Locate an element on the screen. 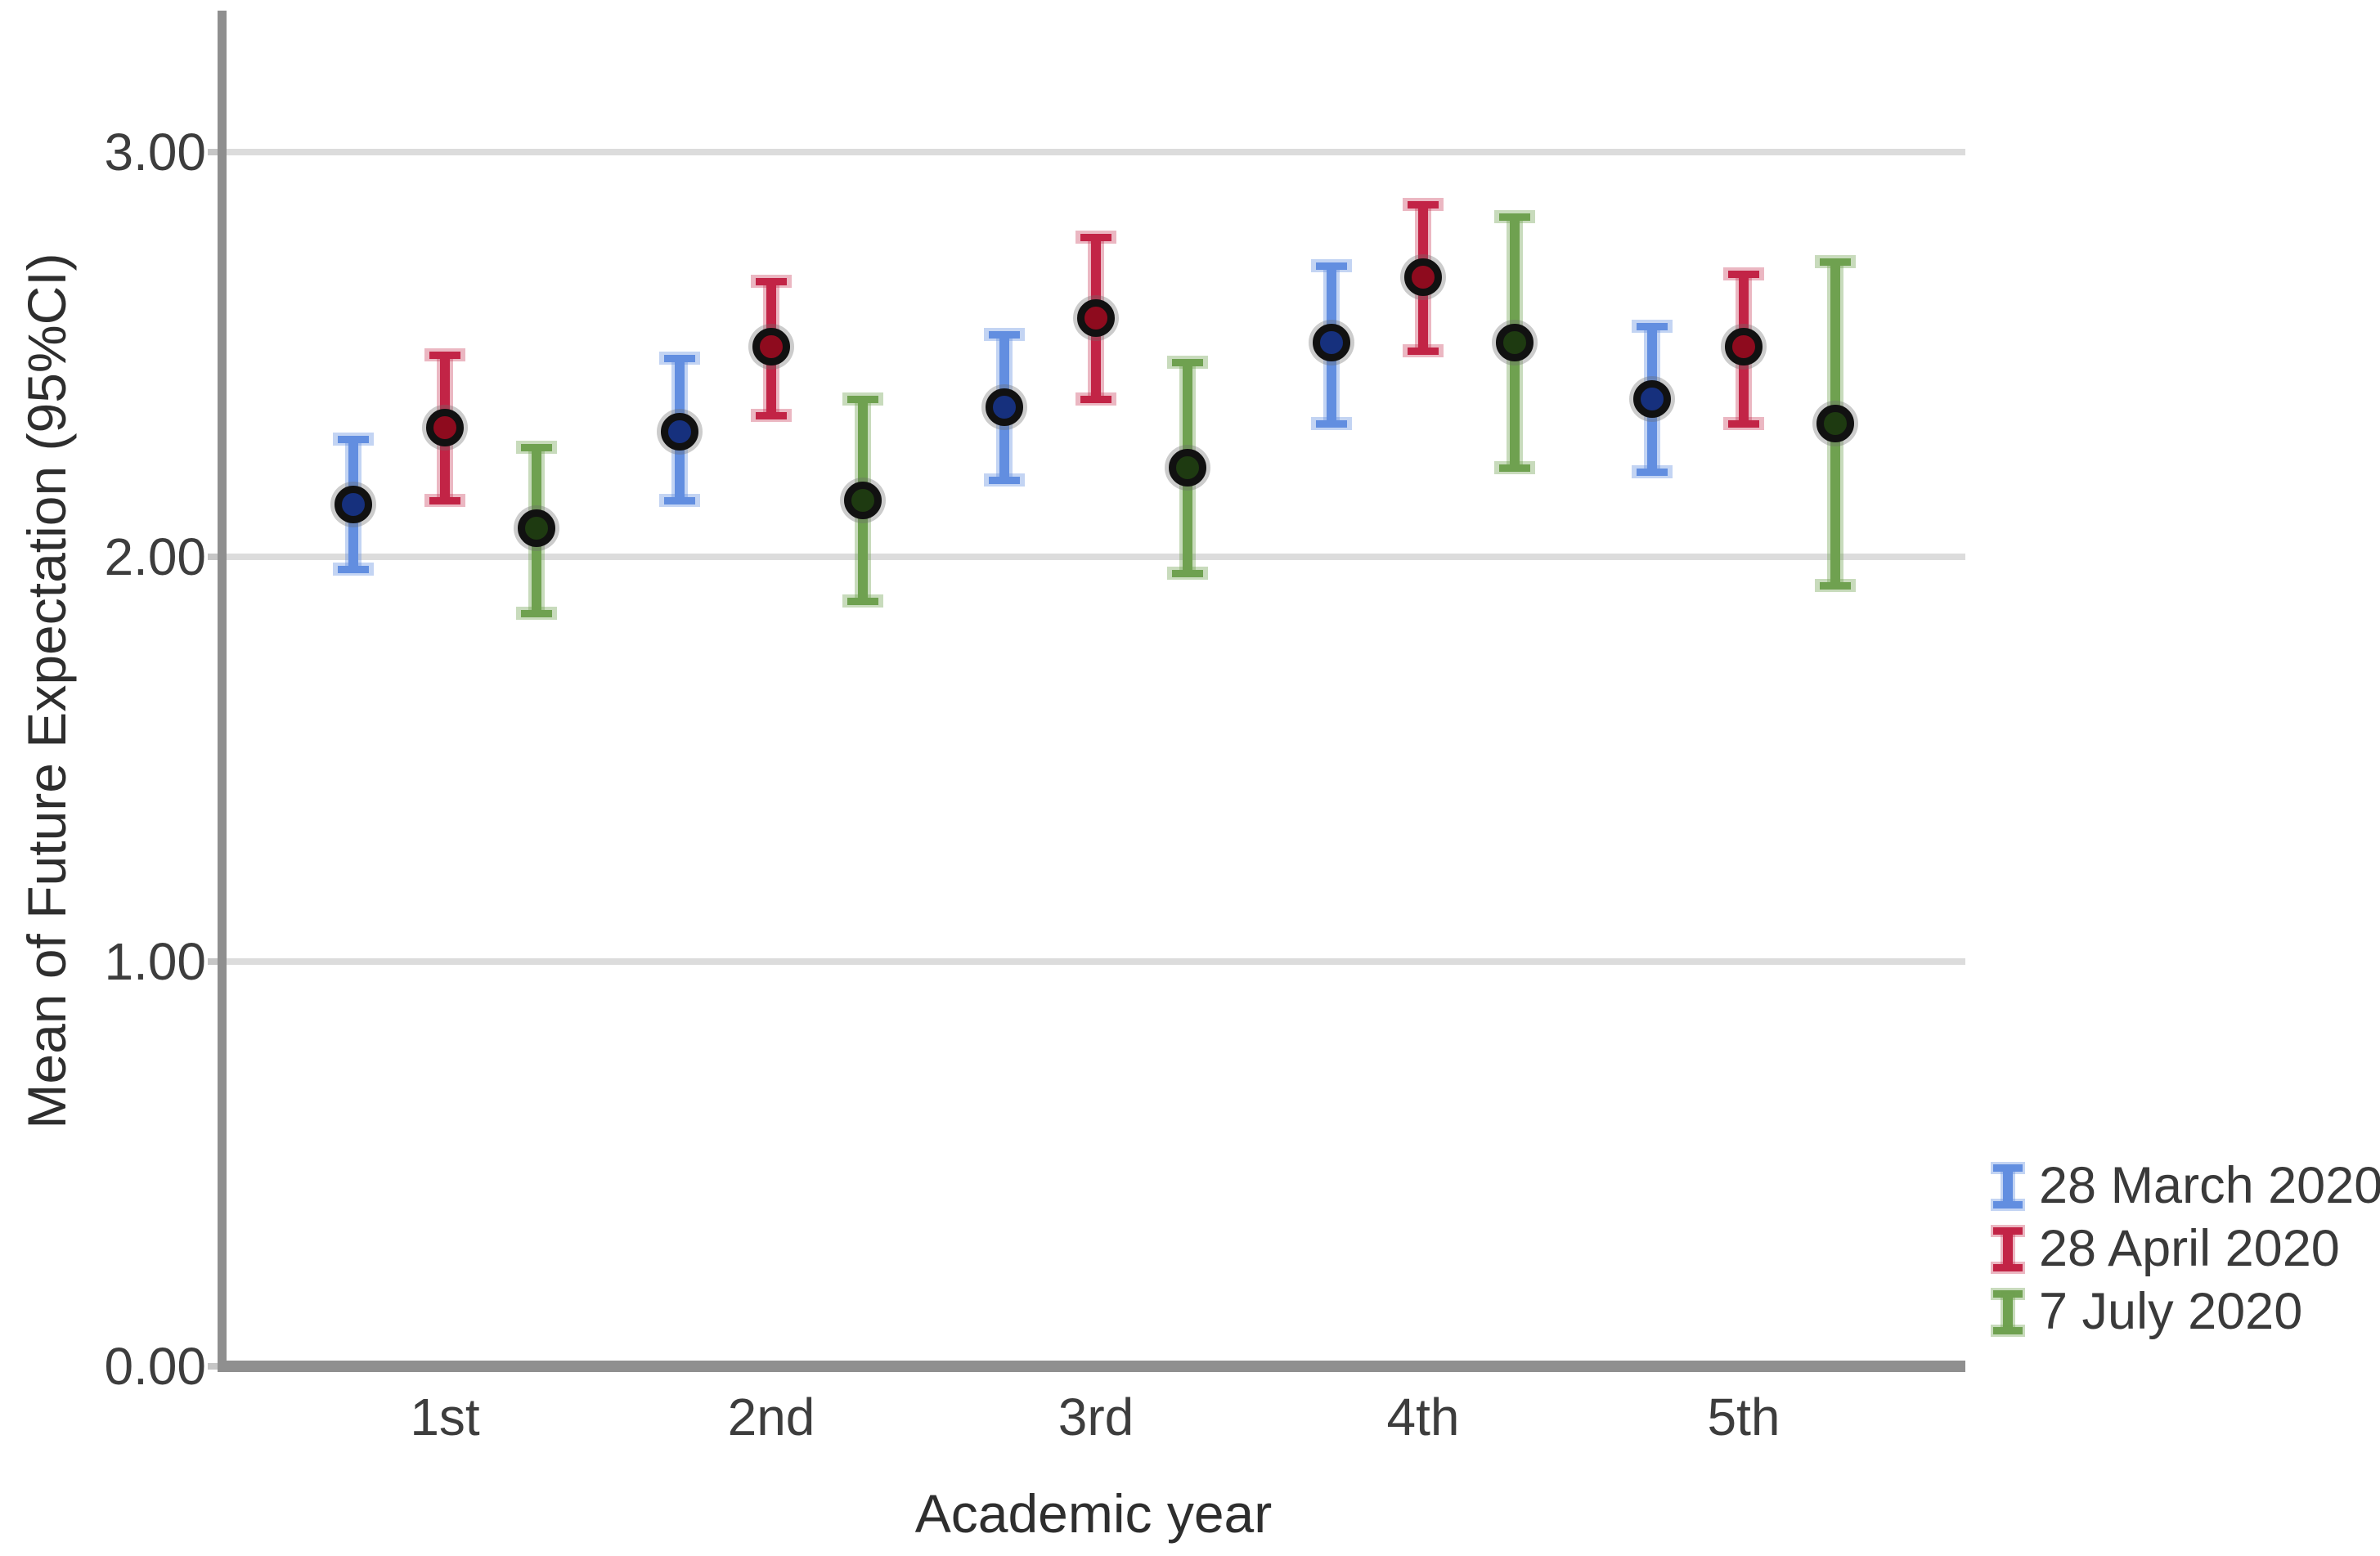 The width and height of the screenshot is (2380, 1556). gridline-2.00 is located at coordinates (1096, 557).